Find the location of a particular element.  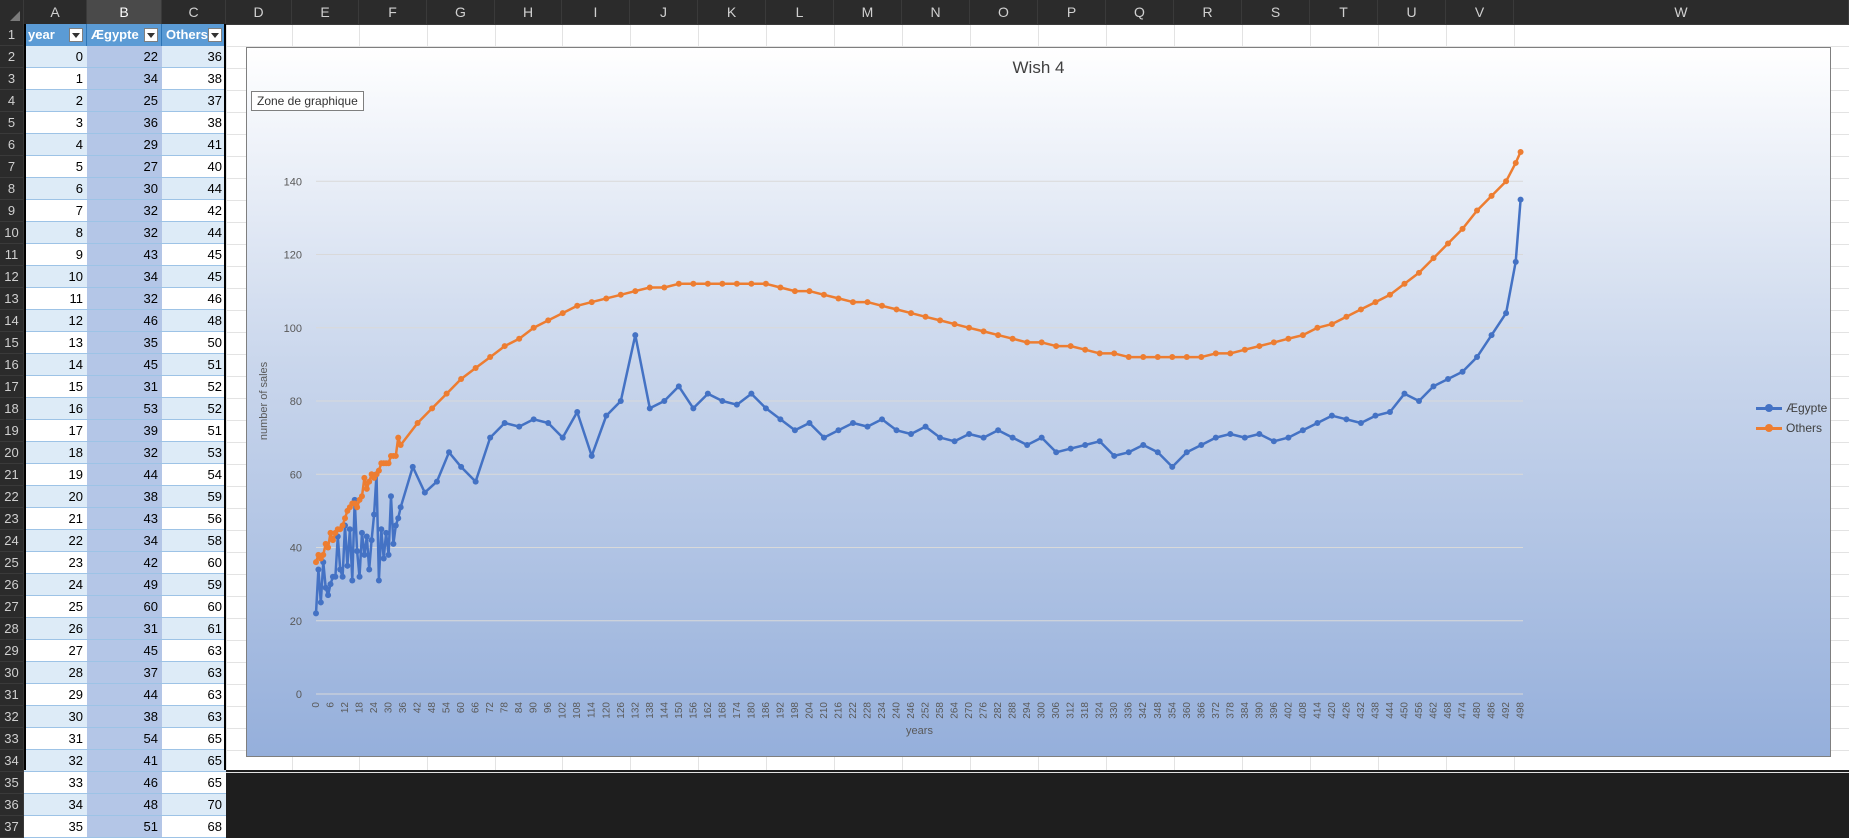

column-header-L: L is located at coordinates (800, 12).